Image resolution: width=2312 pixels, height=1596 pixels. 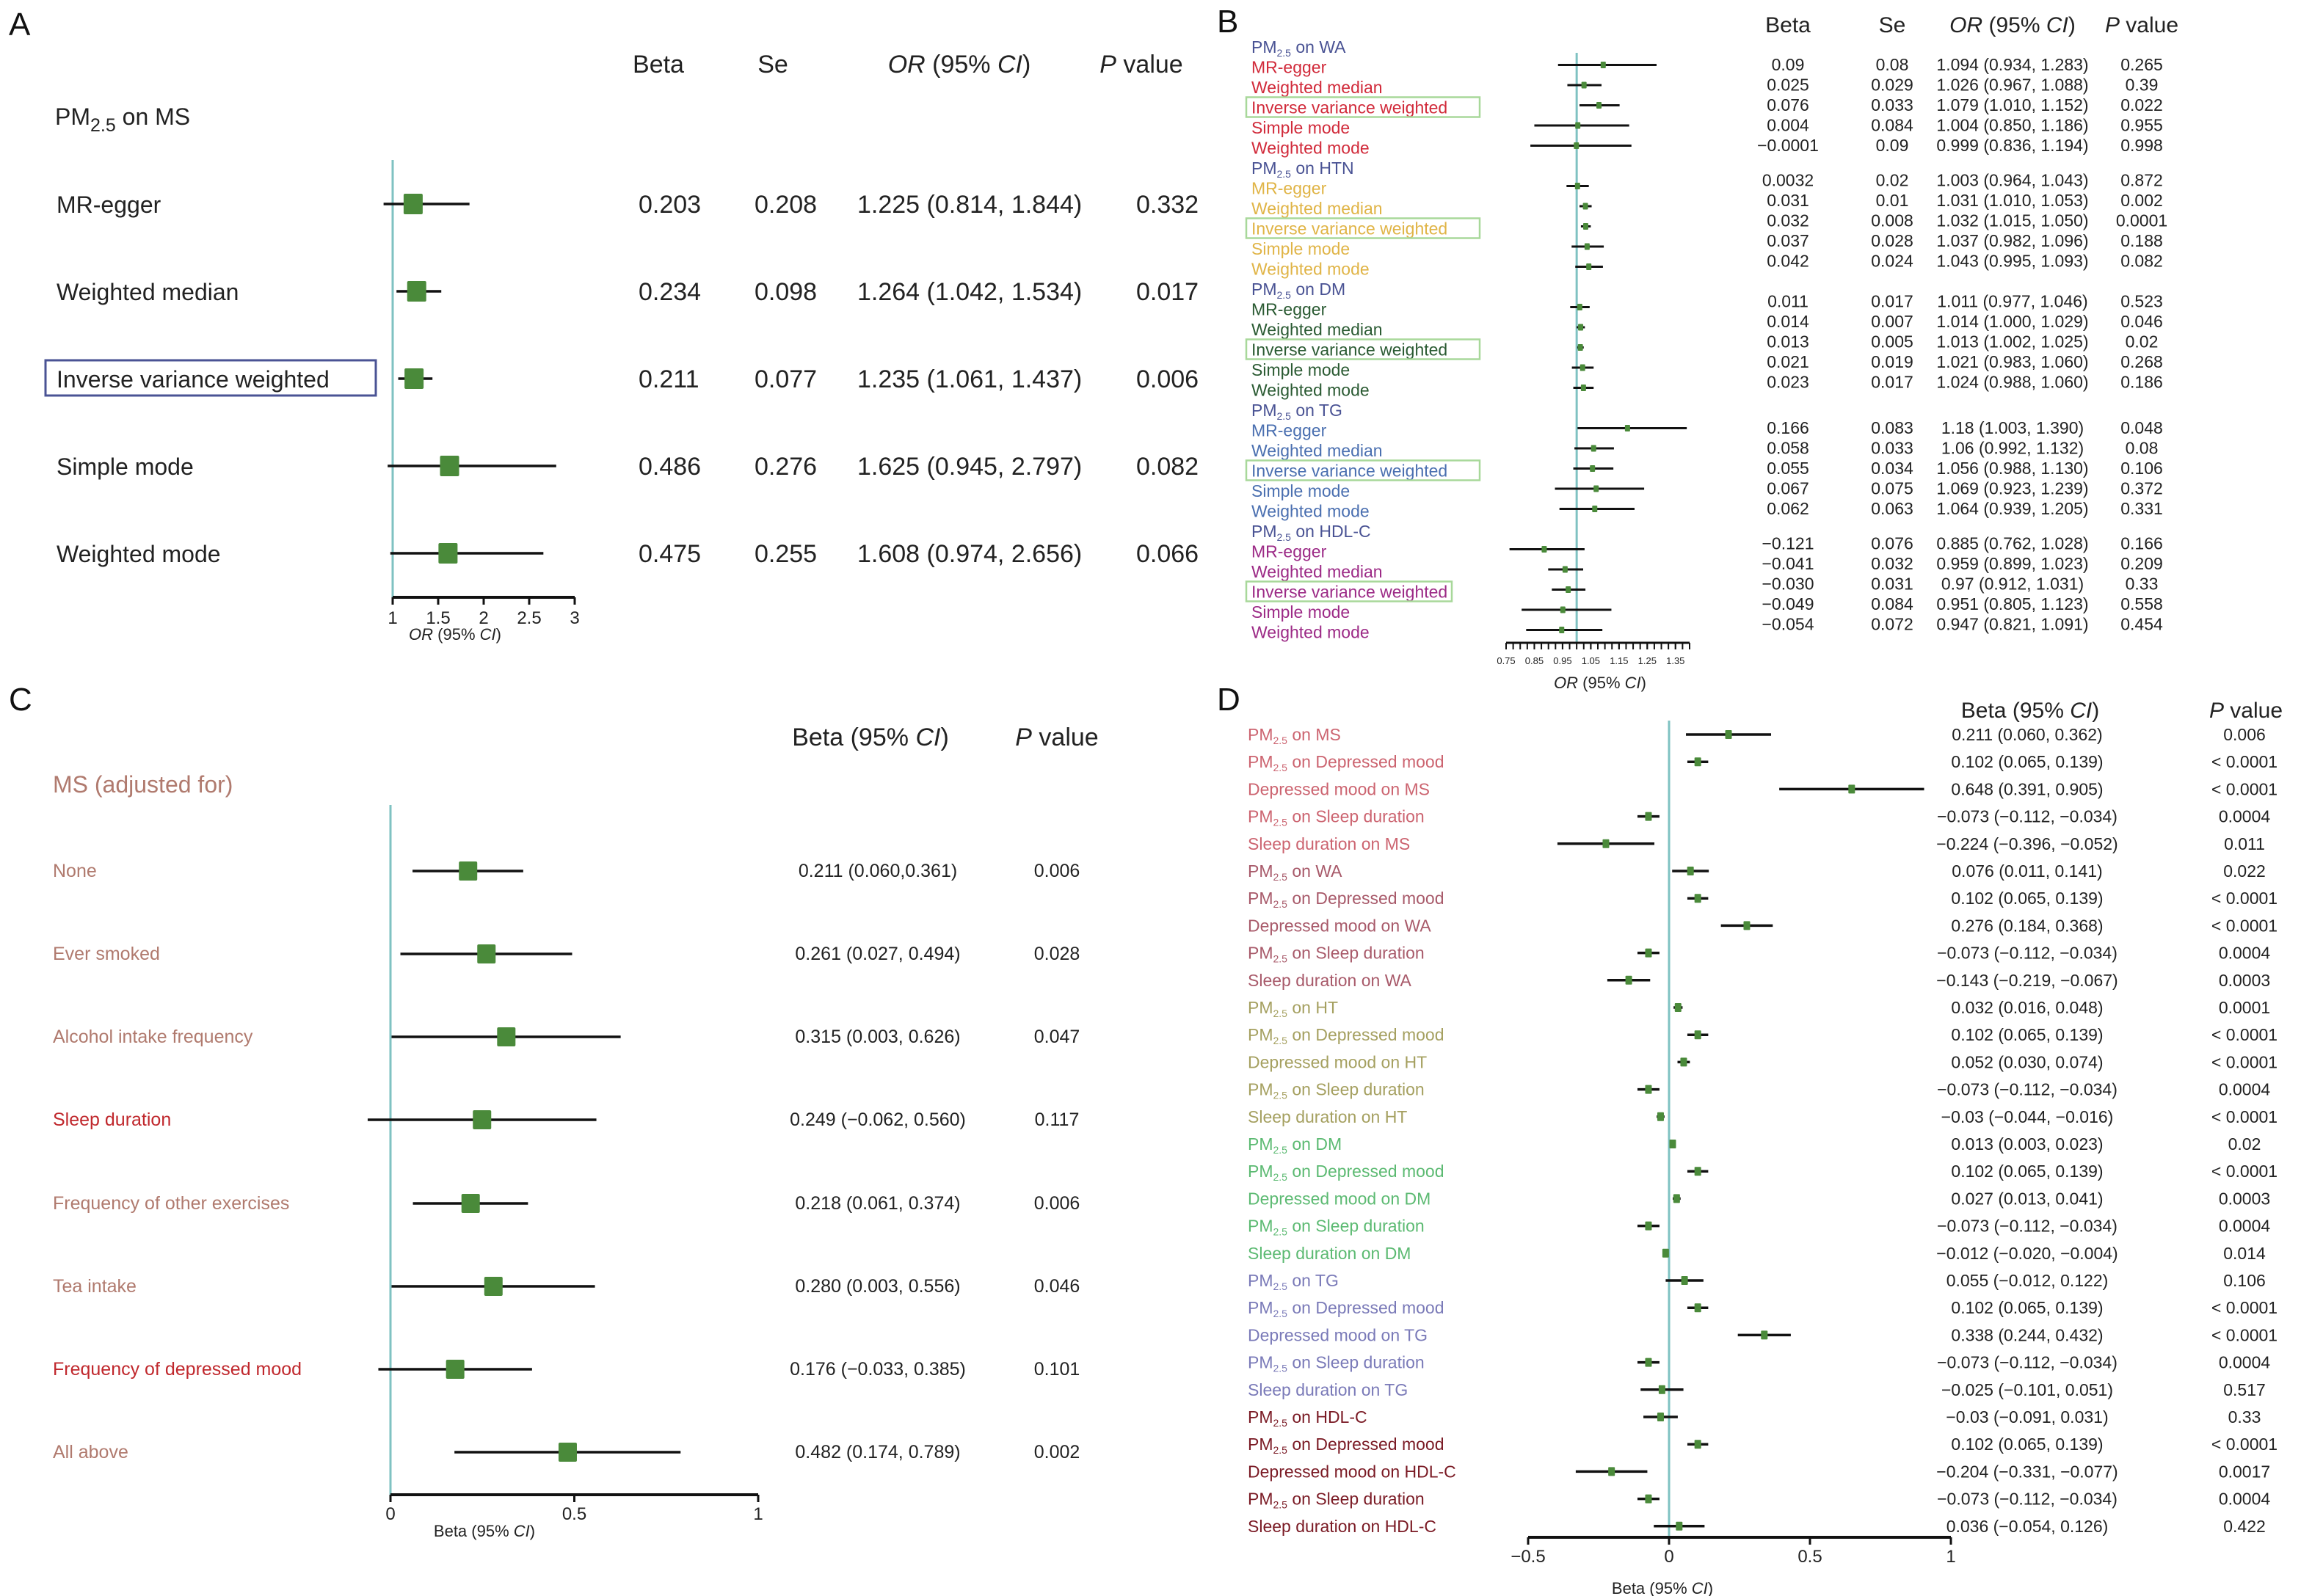 I want to click on row-label: Alcohol intake frequency, so click(x=153, y=1037).